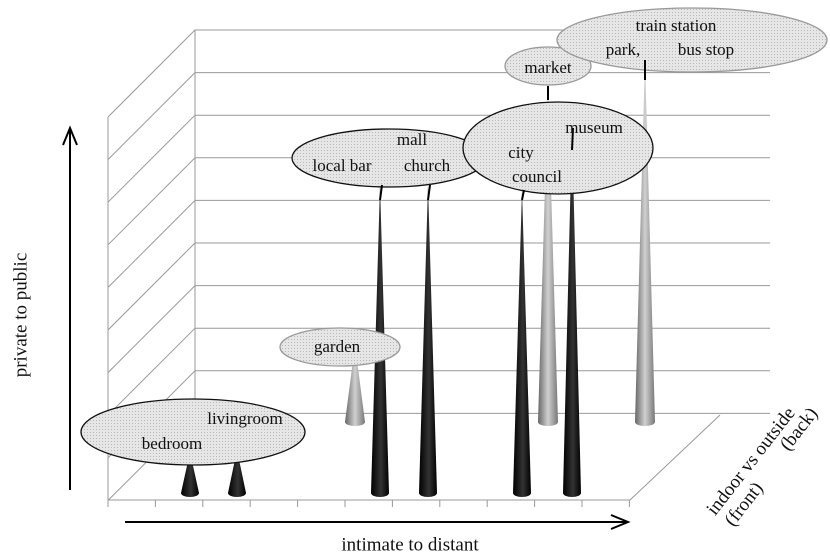 This screenshot has height=557, width=830. Describe the element at coordinates (676, 25) in the screenshot. I see `place-label: train station` at that location.